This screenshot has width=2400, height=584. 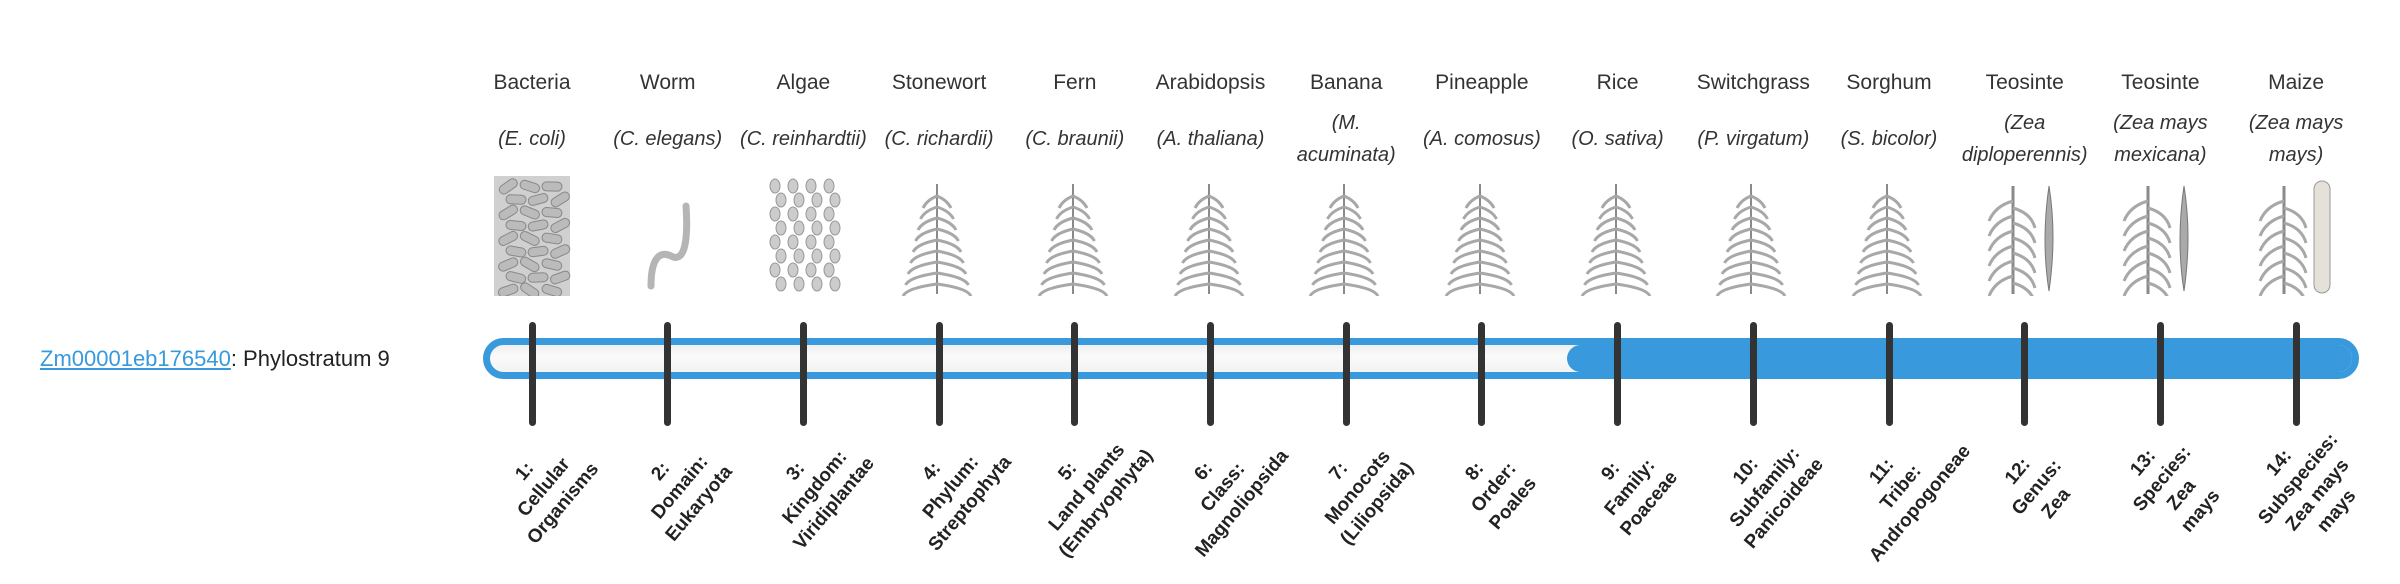 What do you see at coordinates (1959, 358) in the screenshot?
I see `phylostratum-progress-fill` at bounding box center [1959, 358].